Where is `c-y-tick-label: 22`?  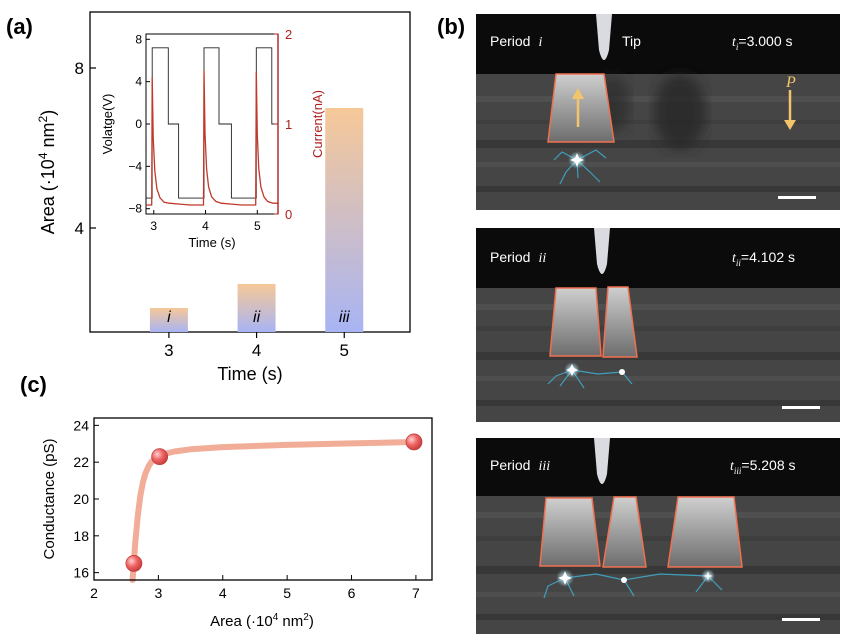
c-y-tick-label: 22 is located at coordinates (81, 462).